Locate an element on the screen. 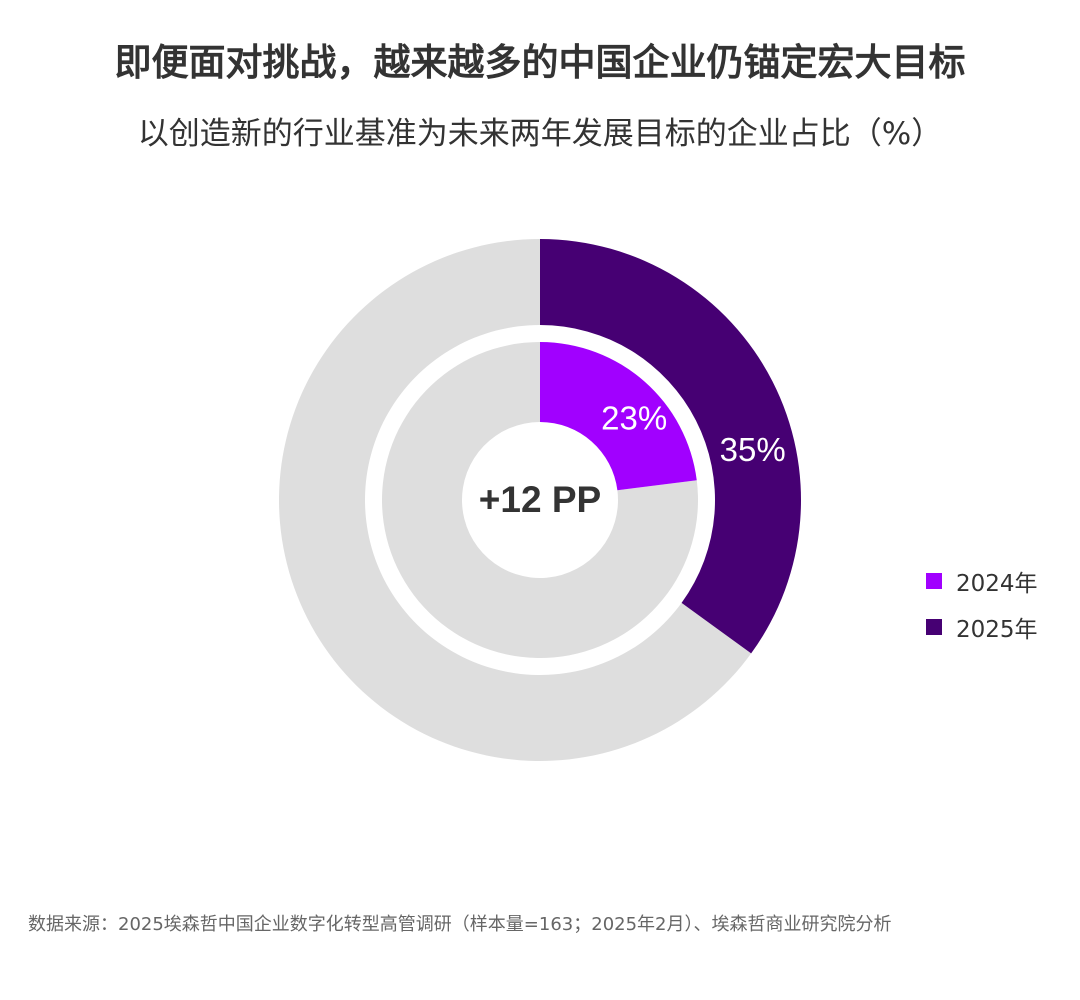 The width and height of the screenshot is (1080, 1000). remainder-segment-inner is located at coordinates (539, 500).